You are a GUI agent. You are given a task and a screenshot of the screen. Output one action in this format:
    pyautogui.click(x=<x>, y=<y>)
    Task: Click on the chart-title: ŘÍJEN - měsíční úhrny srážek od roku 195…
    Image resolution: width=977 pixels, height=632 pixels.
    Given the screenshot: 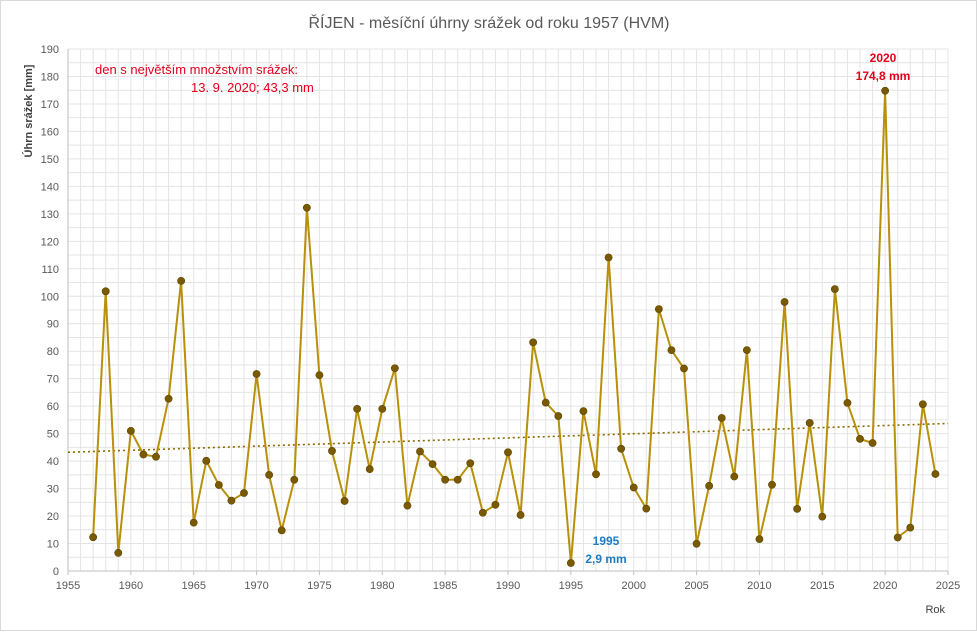 What is the action you would take?
    pyautogui.click(x=488, y=22)
    